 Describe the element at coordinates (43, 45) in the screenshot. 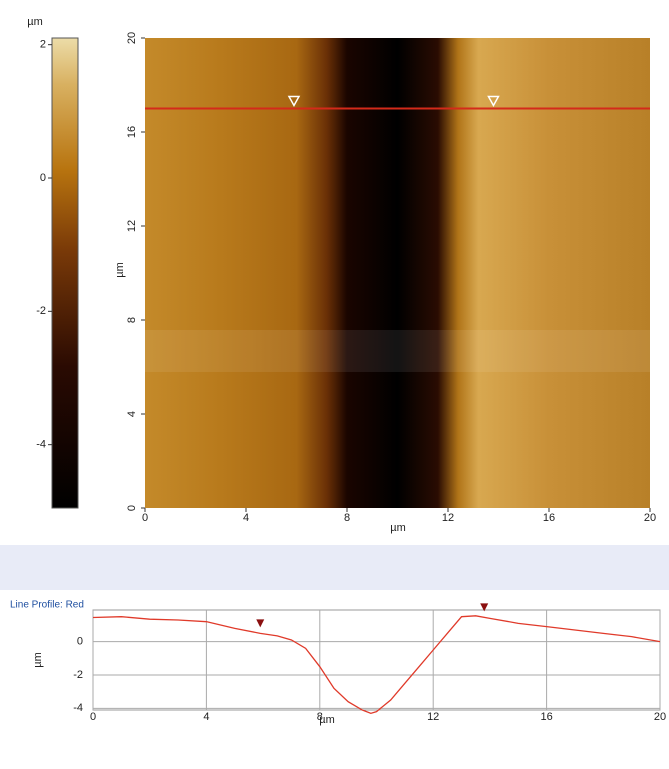

I see `colorbar-tick-label: 2` at that location.